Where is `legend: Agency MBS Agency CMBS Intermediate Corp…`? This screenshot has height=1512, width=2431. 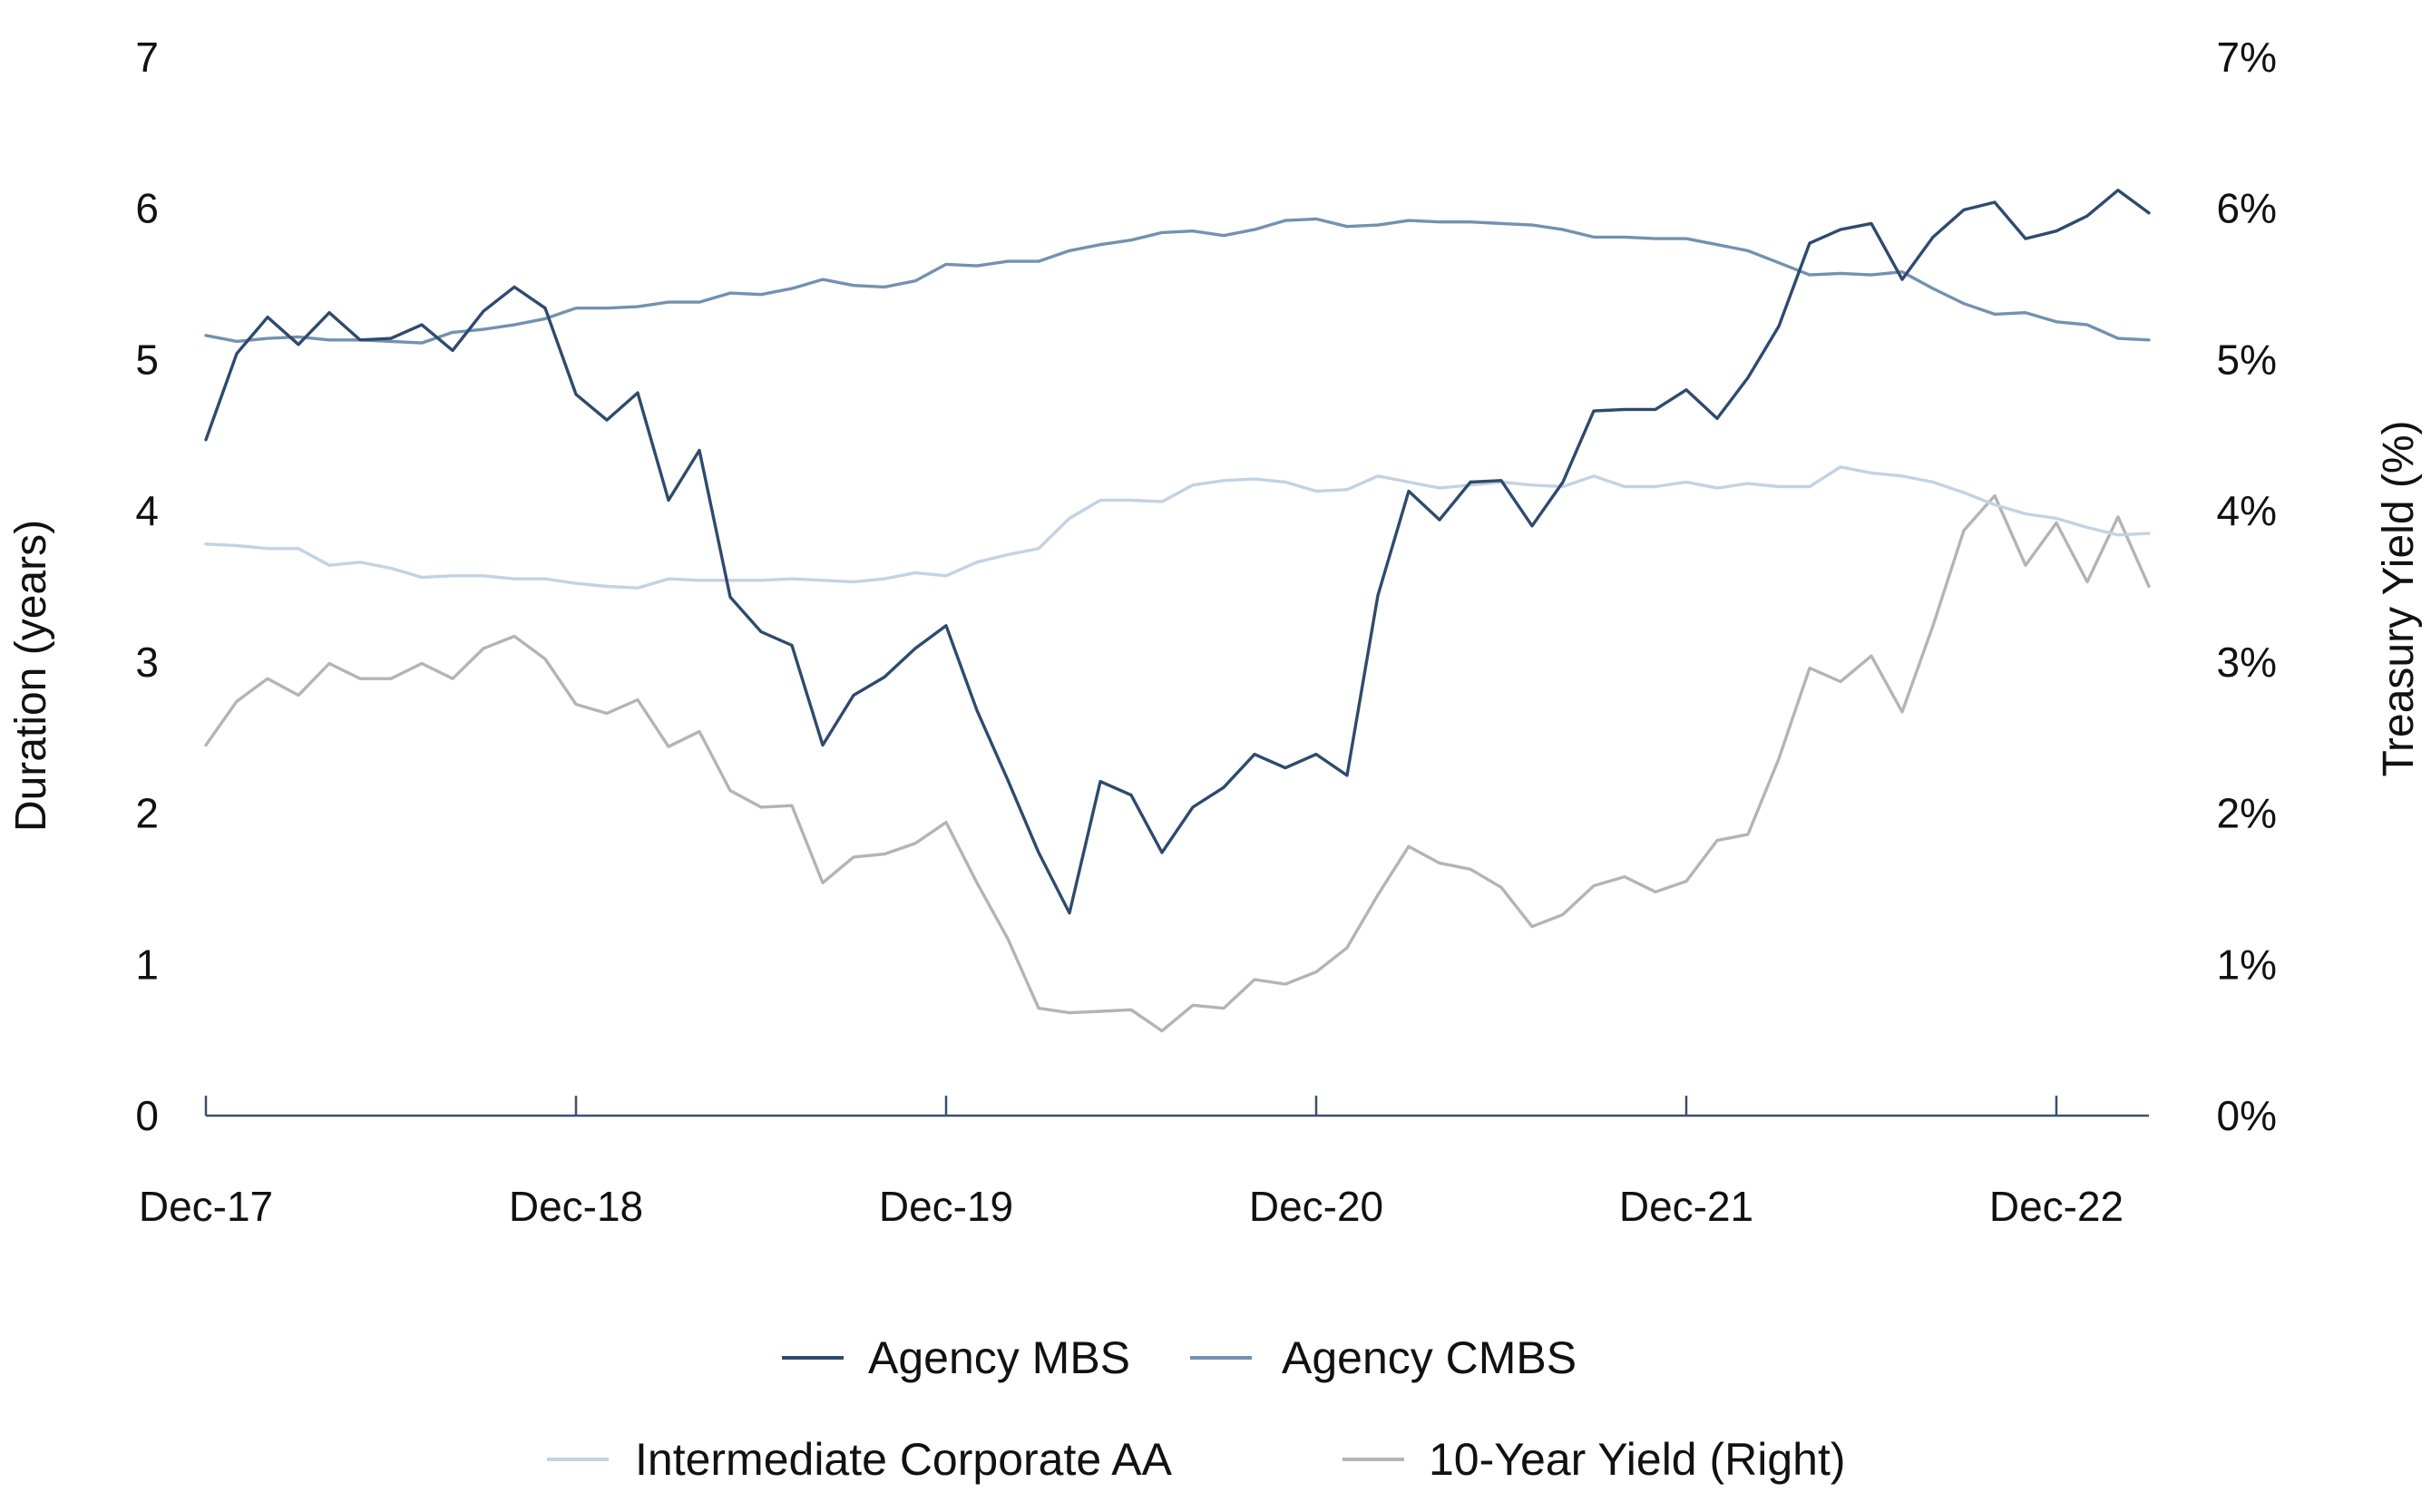 legend: Agency MBS Agency CMBS Intermediate Corp… is located at coordinates (1196, 1408).